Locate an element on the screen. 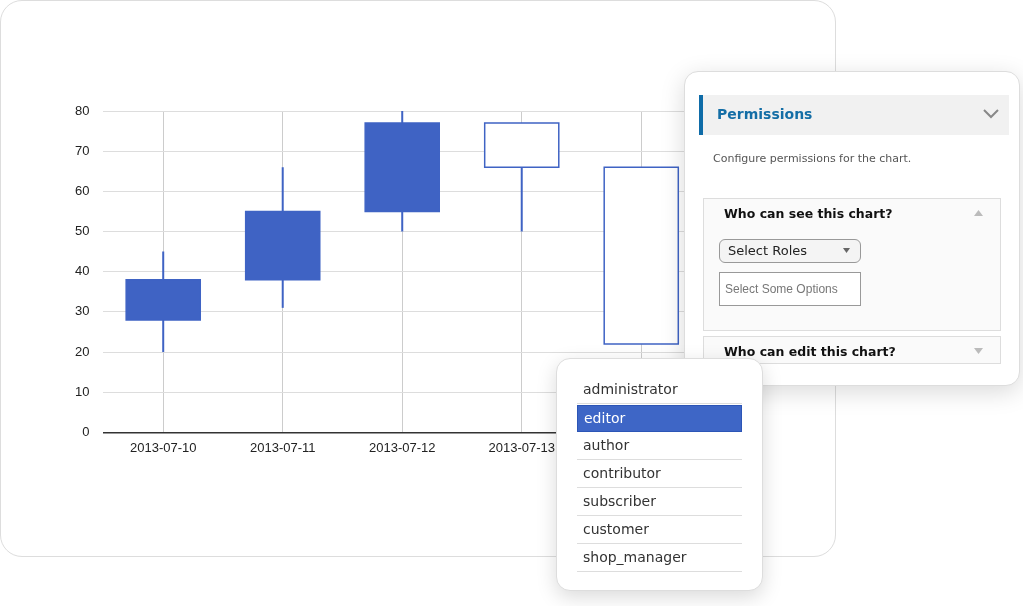 The width and height of the screenshot is (1023, 606). y-tick-label: 10 is located at coordinates (82, 391).